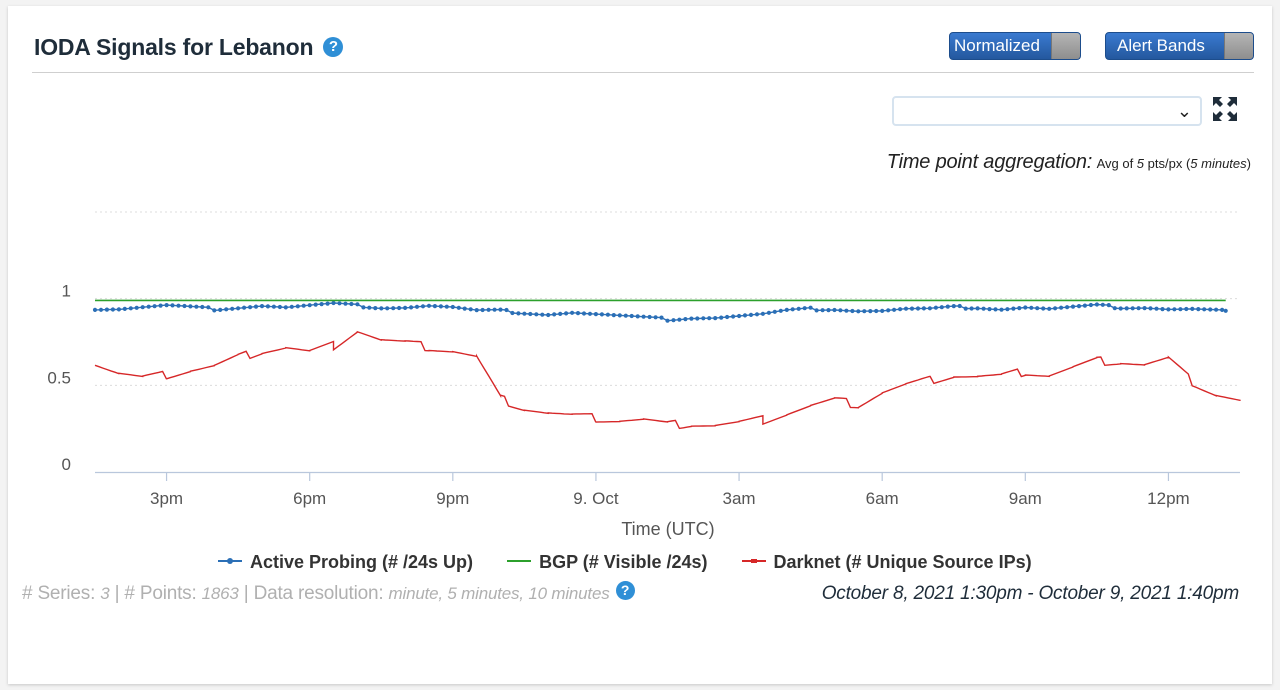 The image size is (1280, 690). What do you see at coordinates (1238, 46) in the screenshot?
I see `alert-bands-toggle-knob` at bounding box center [1238, 46].